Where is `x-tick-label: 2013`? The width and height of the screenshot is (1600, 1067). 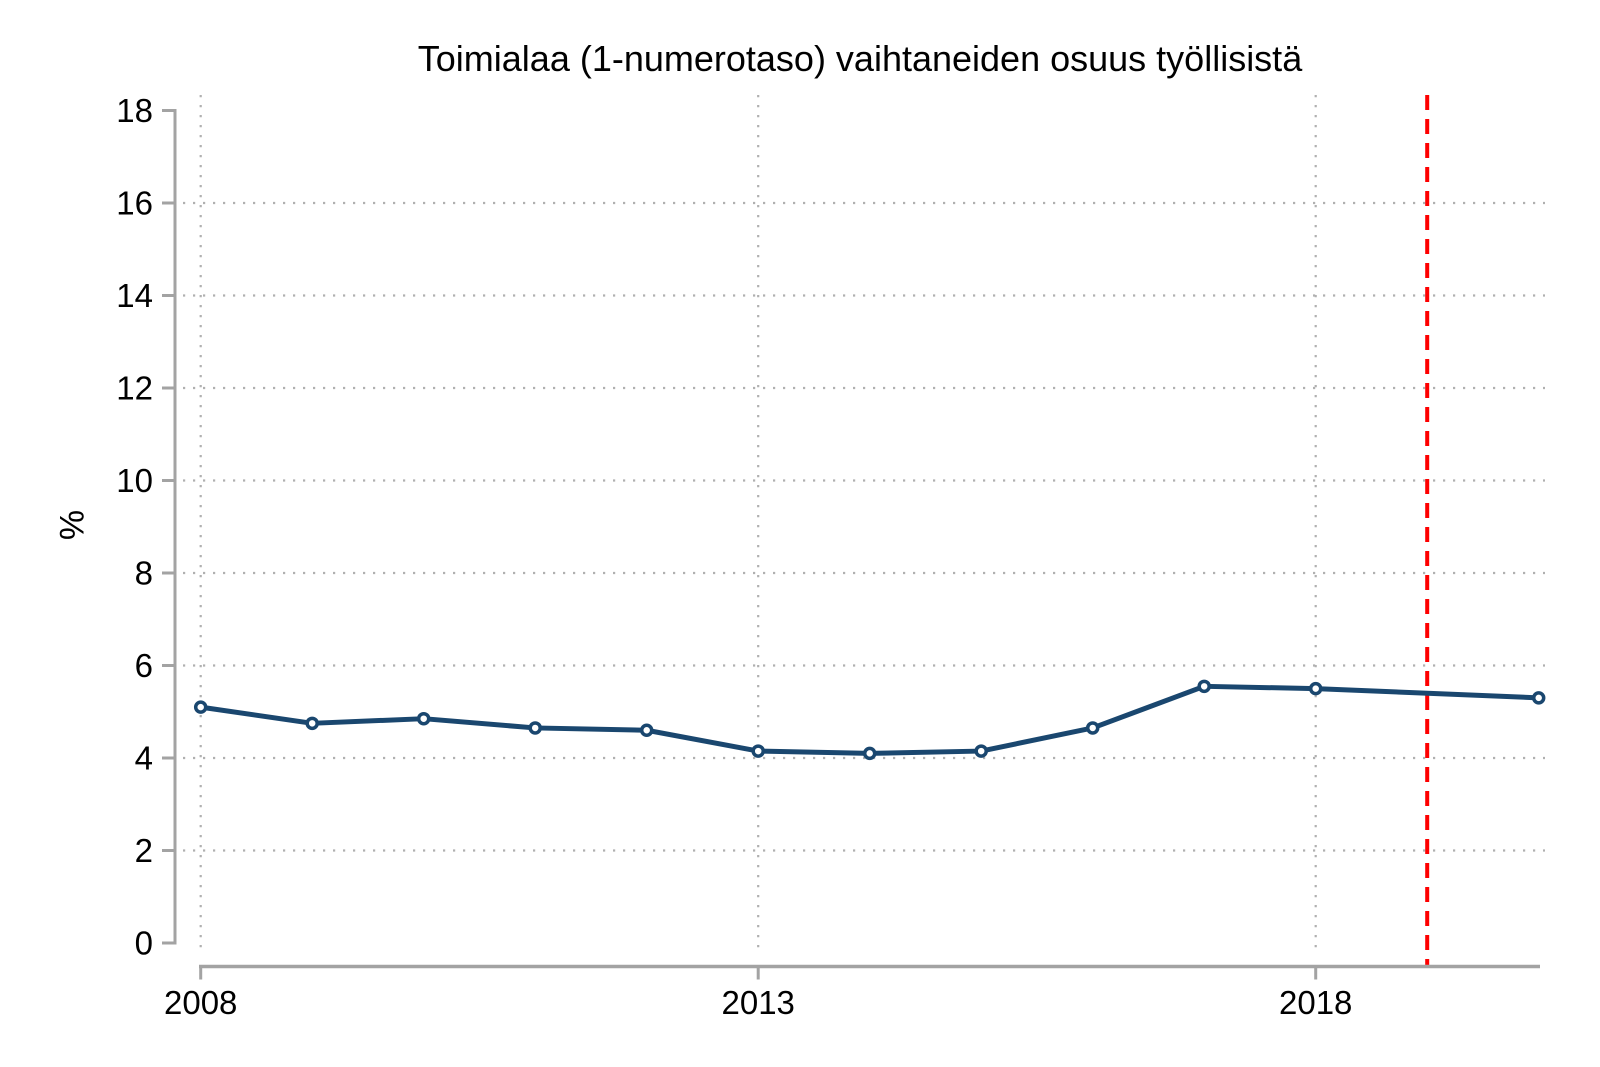 x-tick-label: 2013 is located at coordinates (757, 1002).